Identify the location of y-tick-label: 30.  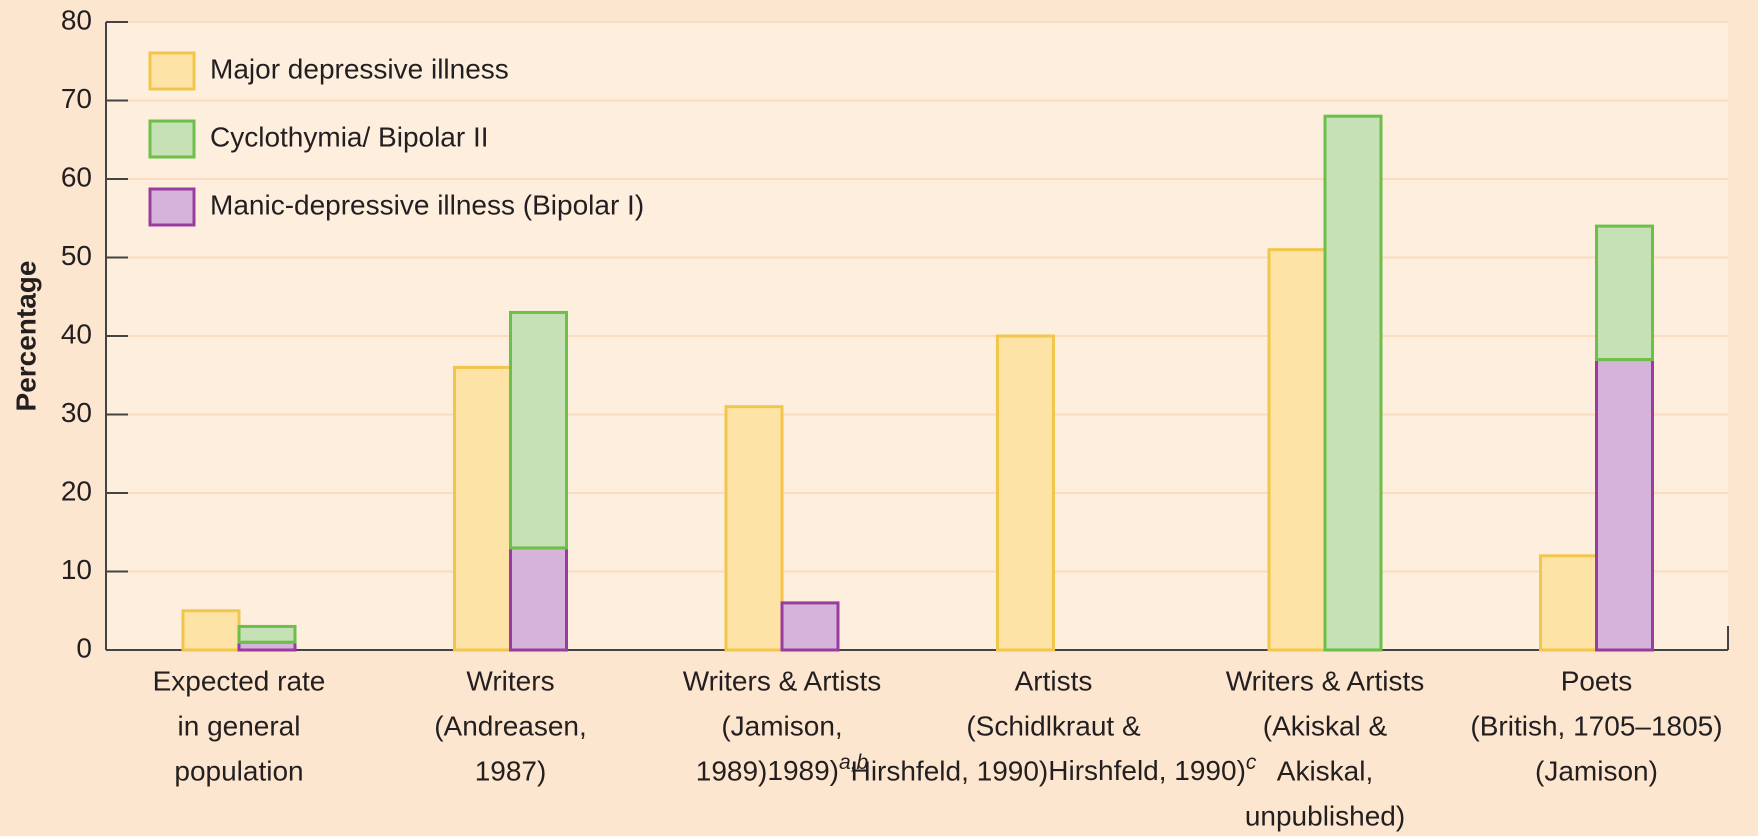
(76, 412).